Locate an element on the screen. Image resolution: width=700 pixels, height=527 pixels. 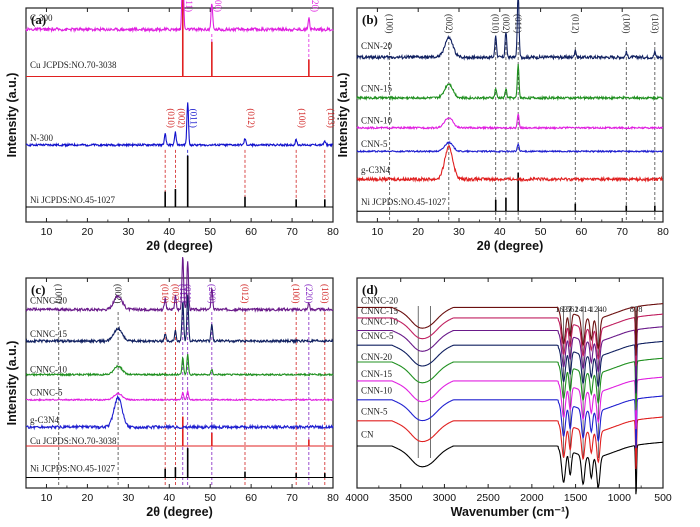
x-tick-label: 3500 is located at coordinates (401, 498).